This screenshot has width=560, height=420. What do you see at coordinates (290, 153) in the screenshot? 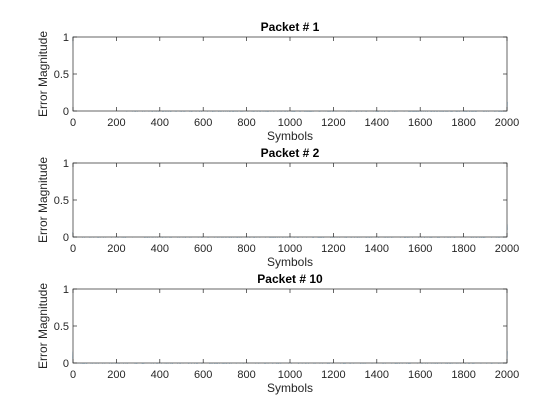
I see `subplot-title: Packet # 2` at bounding box center [290, 153].